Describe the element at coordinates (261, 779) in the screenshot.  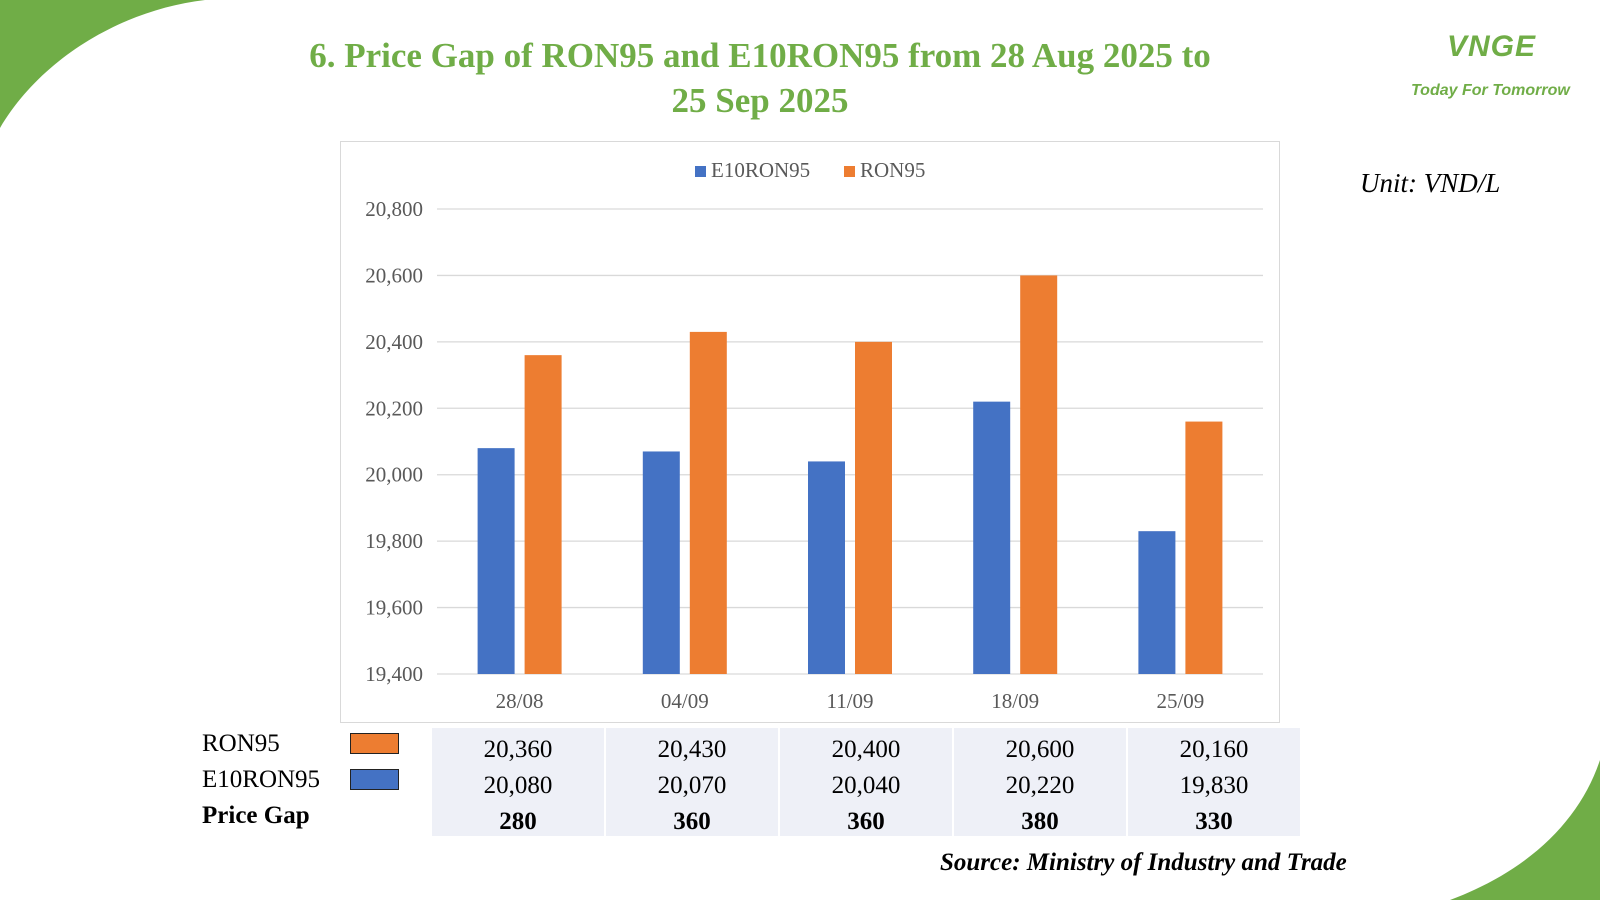
I see `row-label: E10RON95` at that location.